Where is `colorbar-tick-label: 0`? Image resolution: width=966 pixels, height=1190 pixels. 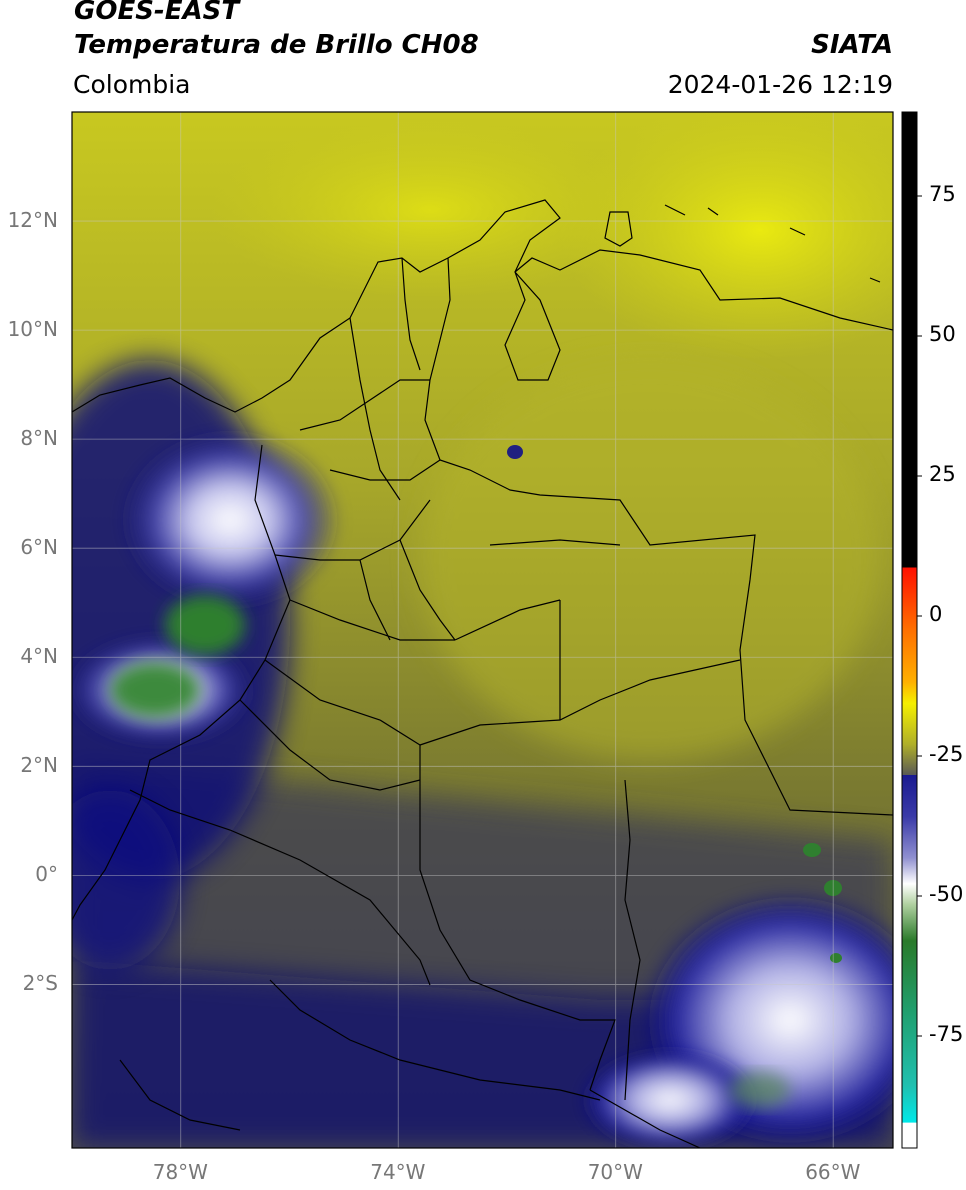
colorbar-tick-label: 0 is located at coordinates (936, 614).